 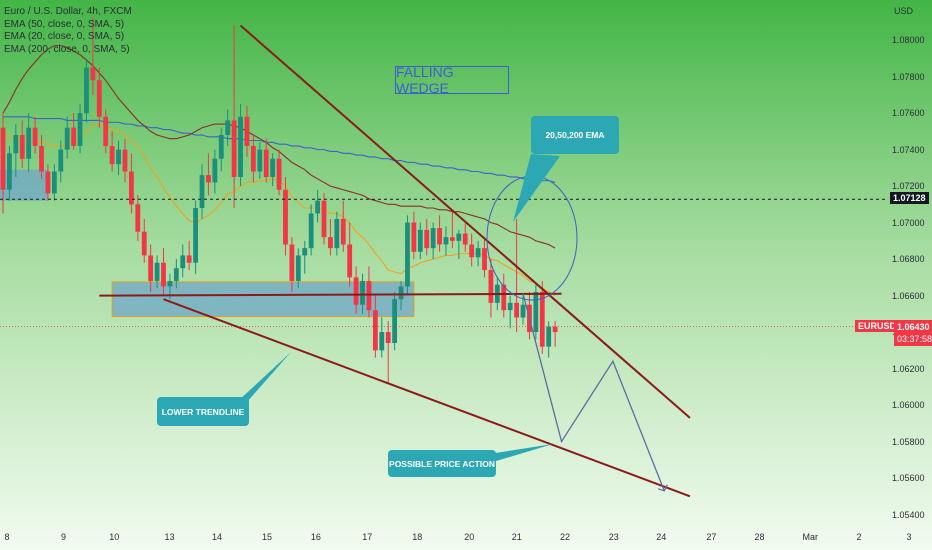 I want to click on x-tick-label: 22, so click(x=564, y=537).